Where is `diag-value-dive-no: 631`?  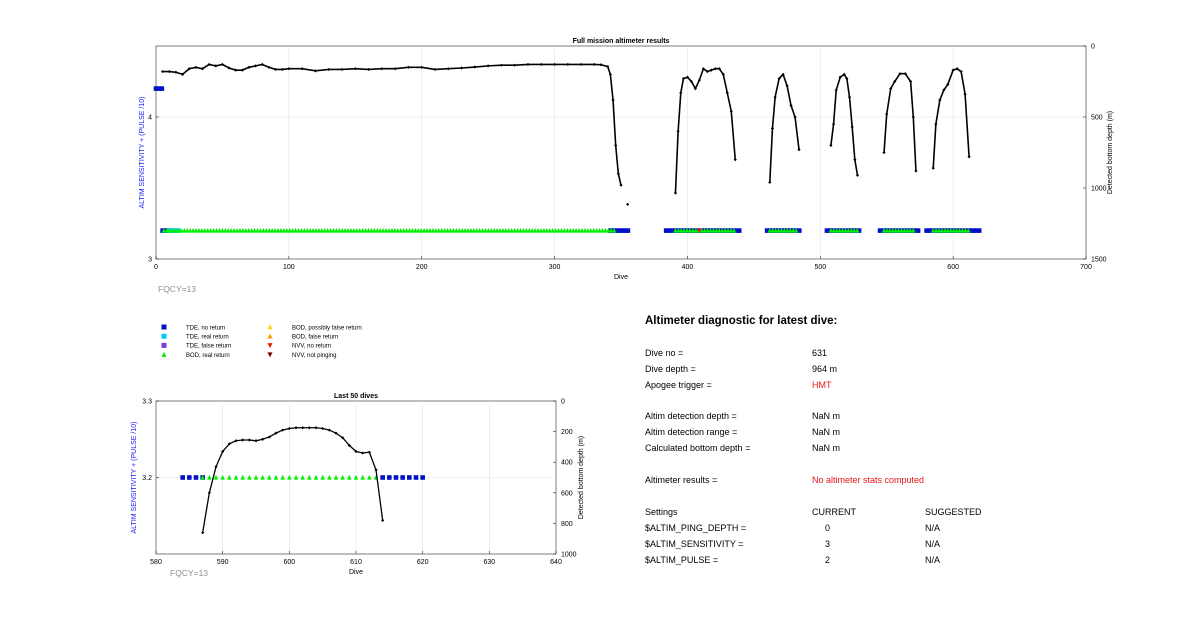 diag-value-dive-no: 631 is located at coordinates (820, 353).